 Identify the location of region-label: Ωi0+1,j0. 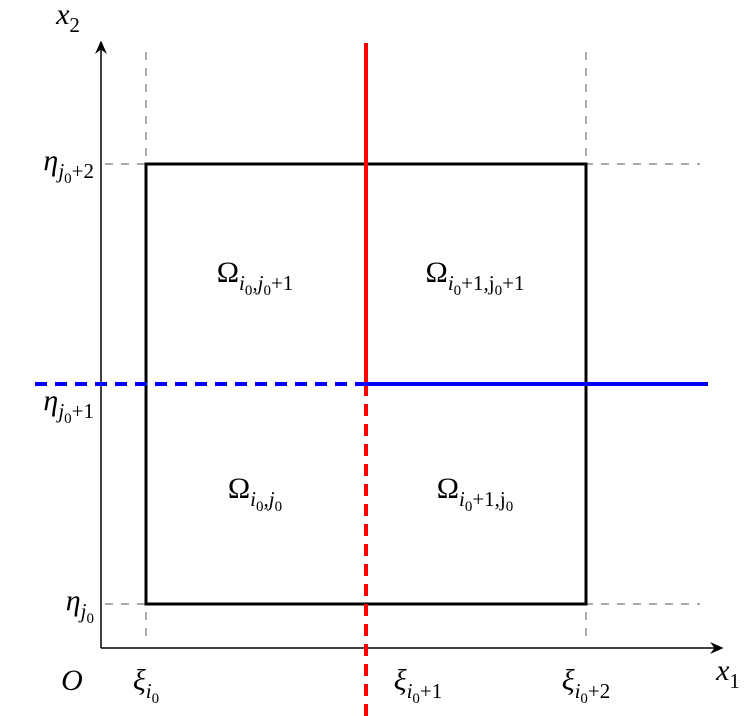
(475, 493).